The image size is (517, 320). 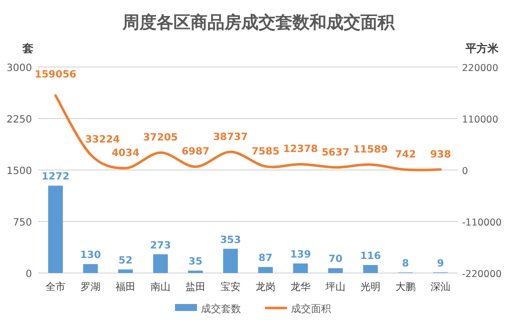 I want to click on x-tick-label: 龙华, so click(x=300, y=287).